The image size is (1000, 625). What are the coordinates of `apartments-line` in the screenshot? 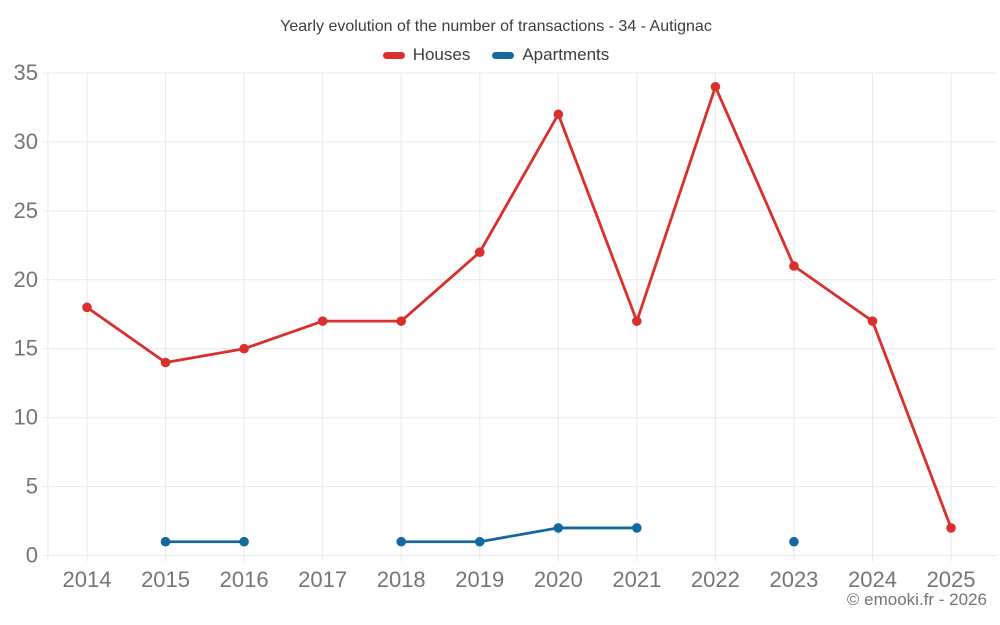 It's located at (519, 535).